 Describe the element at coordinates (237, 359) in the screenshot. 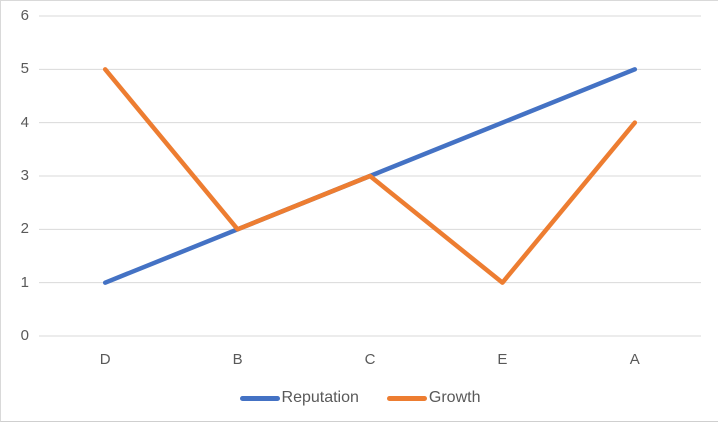

I see `x-tick-label: B` at that location.